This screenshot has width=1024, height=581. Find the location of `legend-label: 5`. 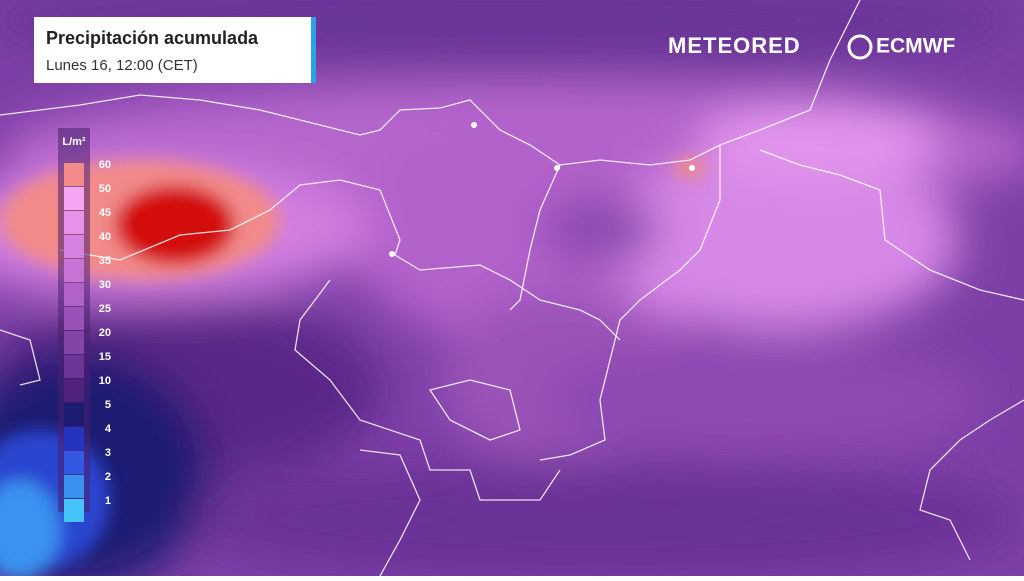

legend-label: 5 is located at coordinates (108, 405).